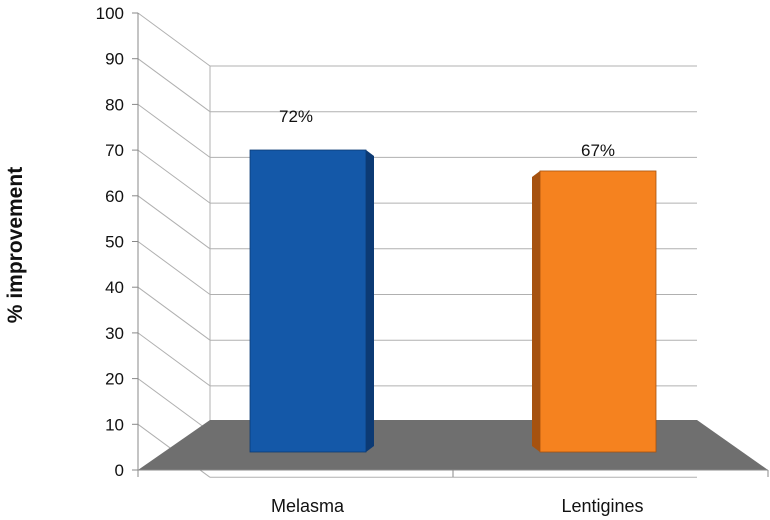 The height and width of the screenshot is (520, 770). I want to click on x-tick-label: Melasma, so click(308, 506).